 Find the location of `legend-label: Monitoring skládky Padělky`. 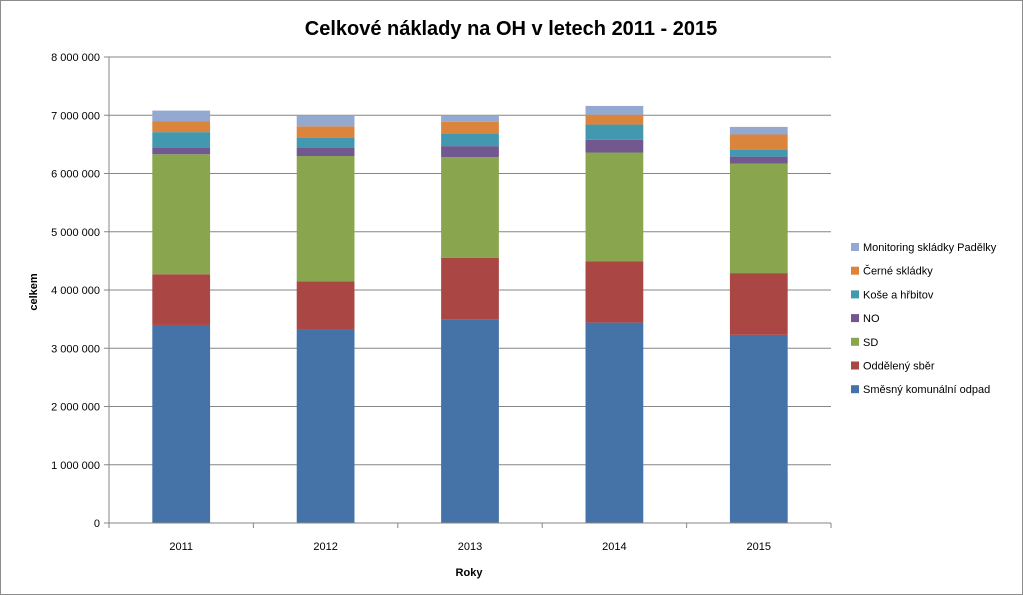

legend-label: Monitoring skládky Padělky is located at coordinates (930, 248).